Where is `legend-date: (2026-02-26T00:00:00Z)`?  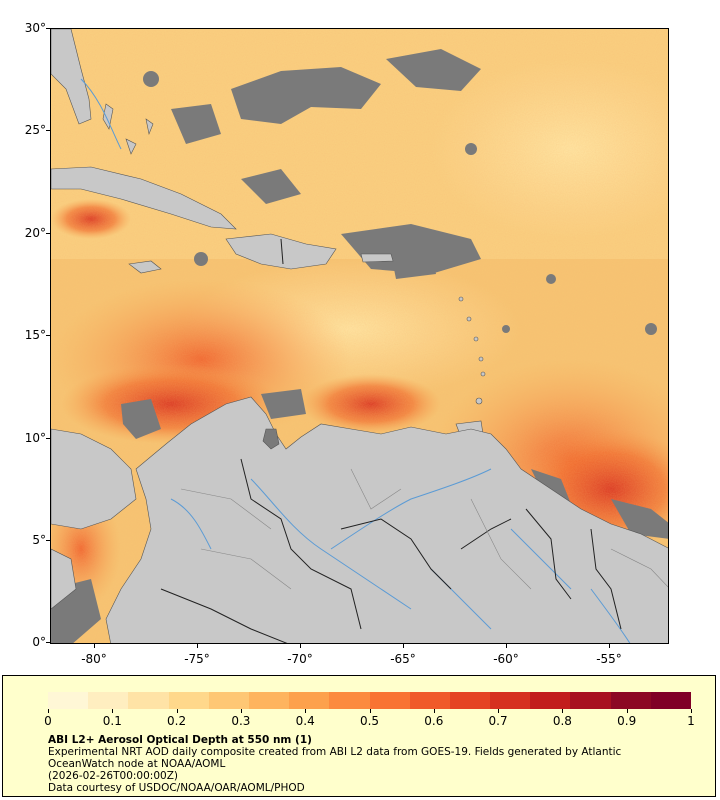
legend-date: (2026-02-26T00:00:00Z) is located at coordinates (113, 776).